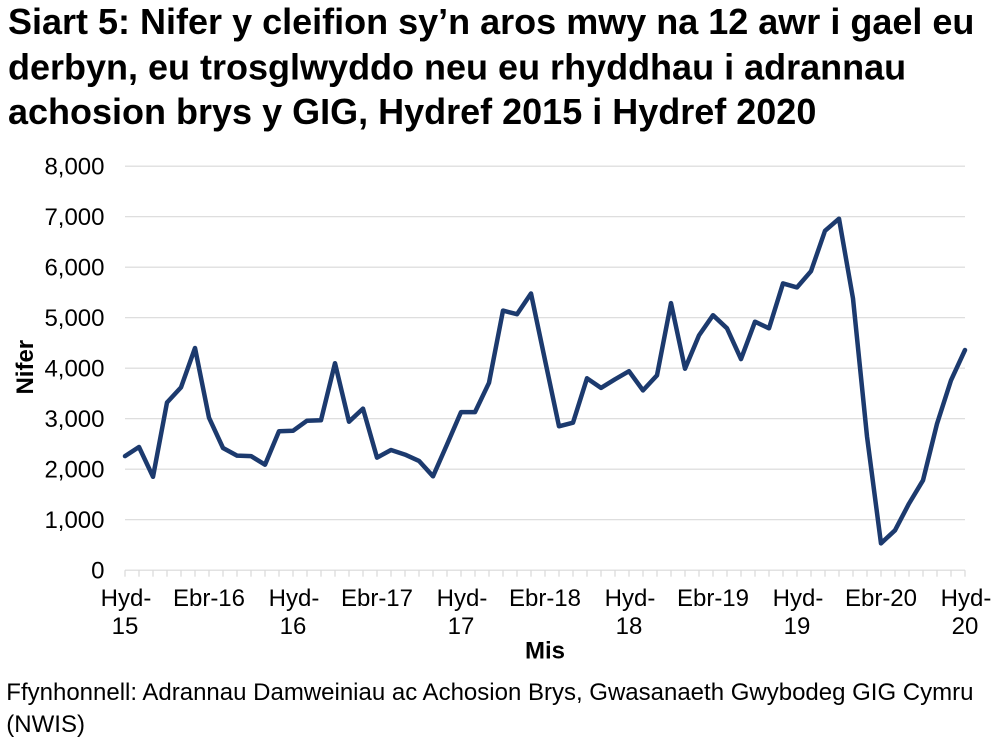 Image resolution: width=1003 pixels, height=750 pixels. Describe the element at coordinates (74, 166) in the screenshot. I see `svg-text: 8,000` at that location.